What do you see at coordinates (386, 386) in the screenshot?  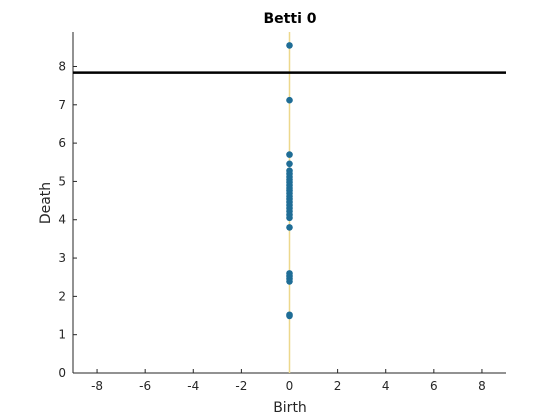 I see `x-tick-label: 4` at bounding box center [386, 386].